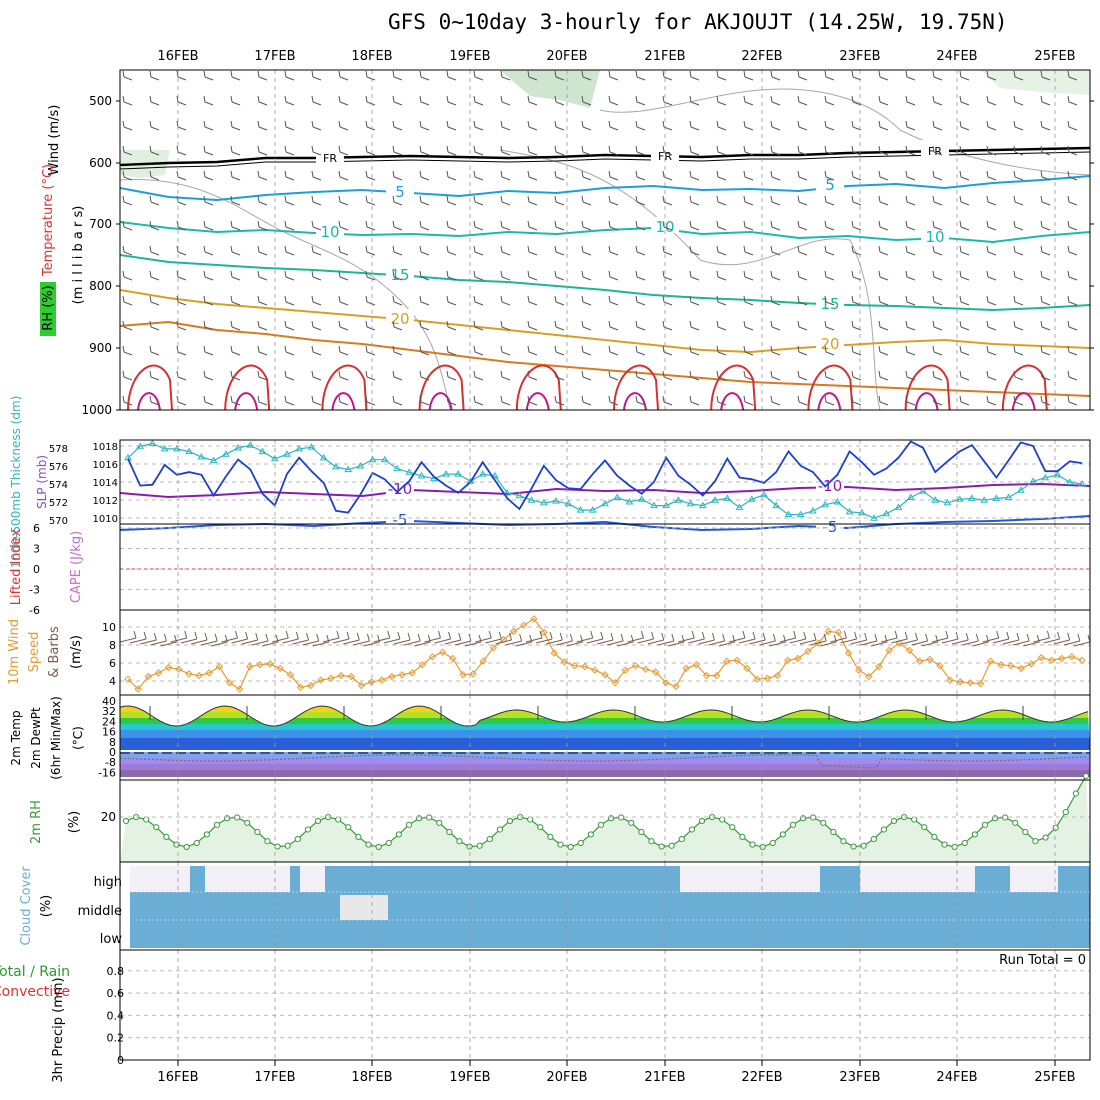 The image size is (1100, 1100). What do you see at coordinates (605, 523) in the screenshot?
I see `isotherm--5` at bounding box center [605, 523].